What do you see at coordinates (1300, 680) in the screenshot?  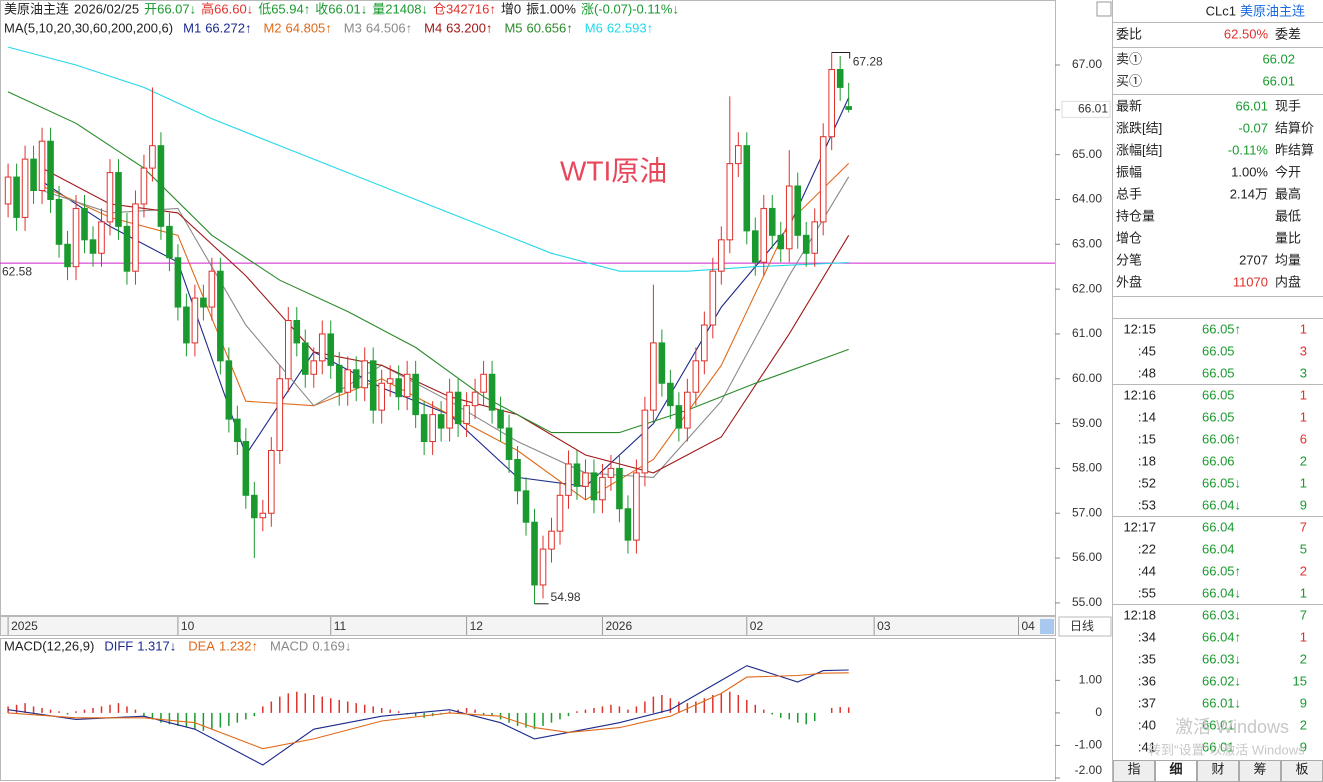 I see `tick-volume: 15` at bounding box center [1300, 680].